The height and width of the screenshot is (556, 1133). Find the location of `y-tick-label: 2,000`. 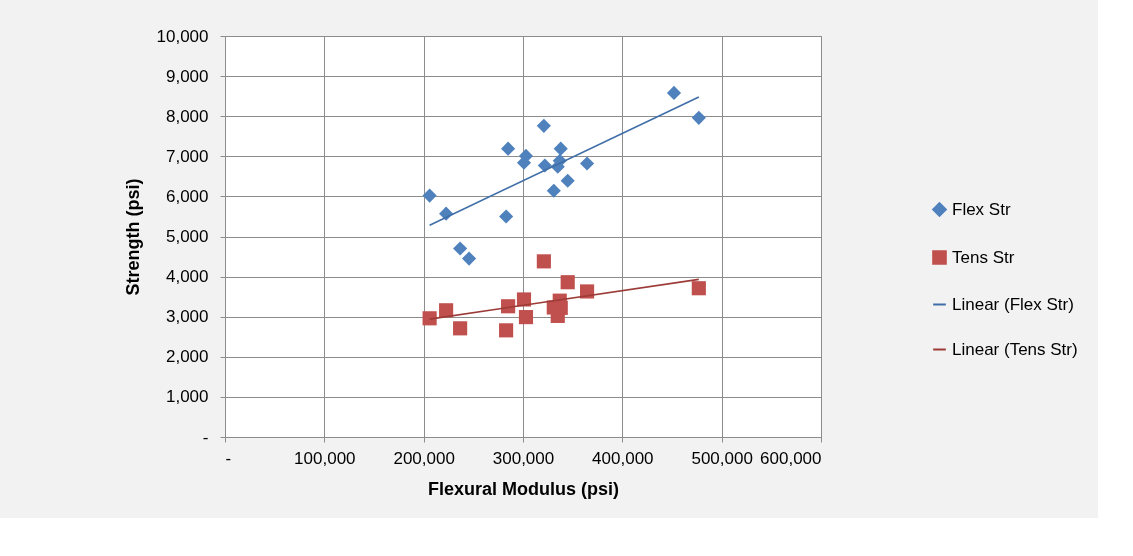

y-tick-label: 2,000 is located at coordinates (187, 357).